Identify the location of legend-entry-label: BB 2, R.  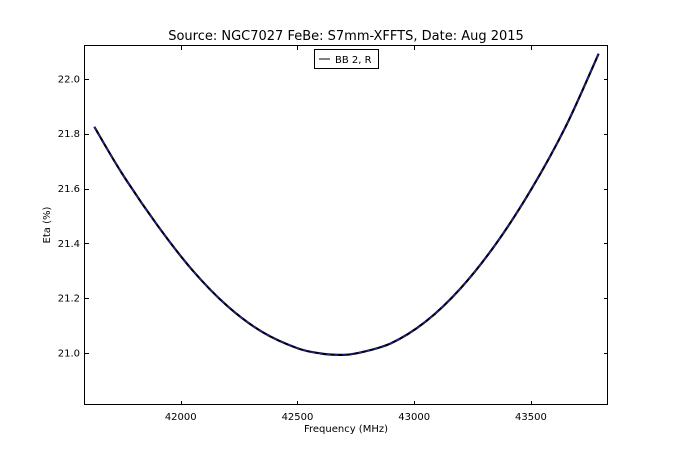
(353, 60).